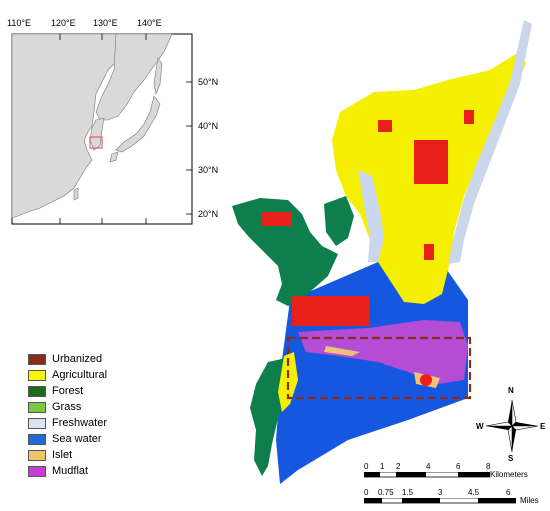 The image size is (550, 511). Describe the element at coordinates (62, 455) in the screenshot. I see `legend-label: Islet` at that location.